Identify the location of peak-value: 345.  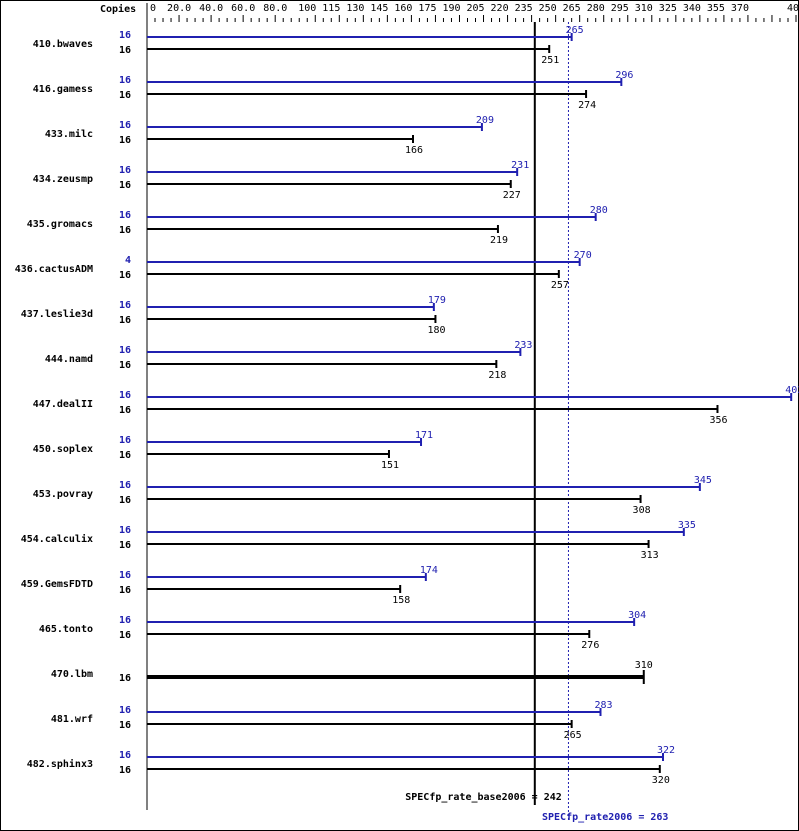
(703, 480).